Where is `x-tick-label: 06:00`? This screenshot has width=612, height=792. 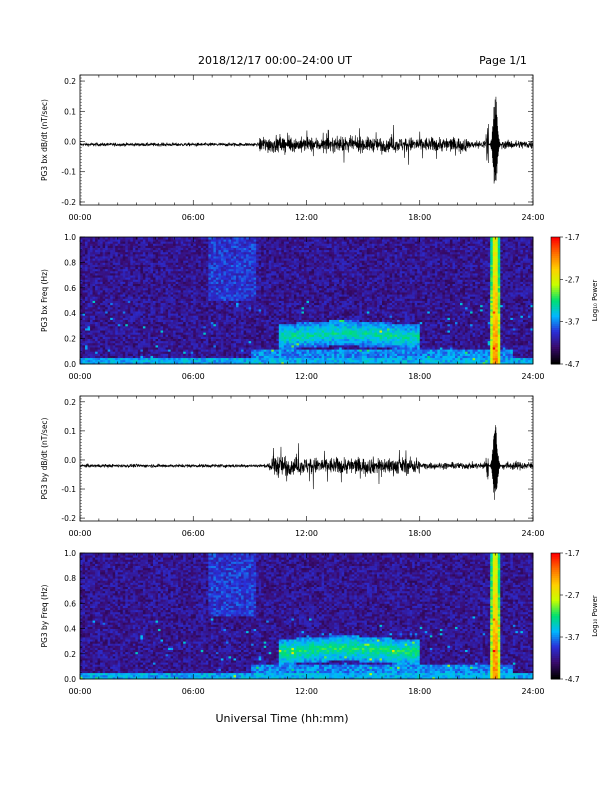
x-tick-label: 06:00 is located at coordinates (193, 217).